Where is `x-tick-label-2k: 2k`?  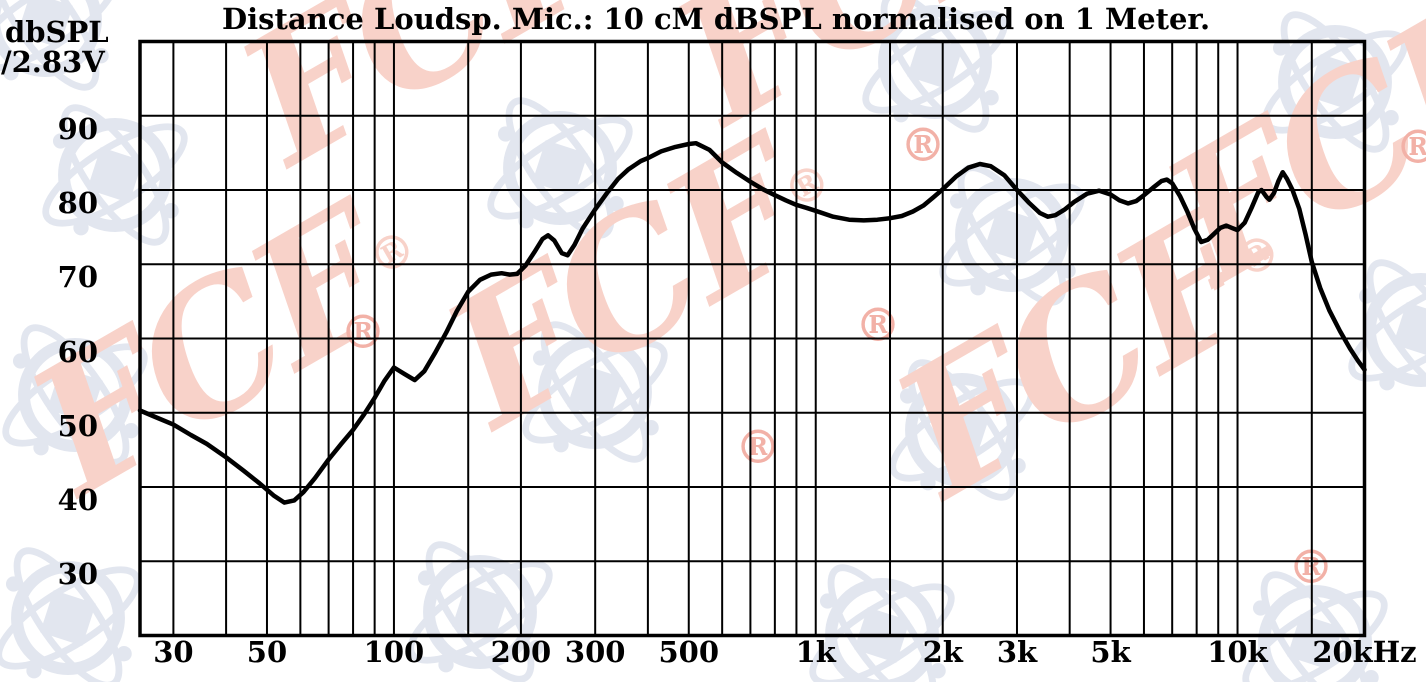 x-tick-label-2k: 2k is located at coordinates (942, 652).